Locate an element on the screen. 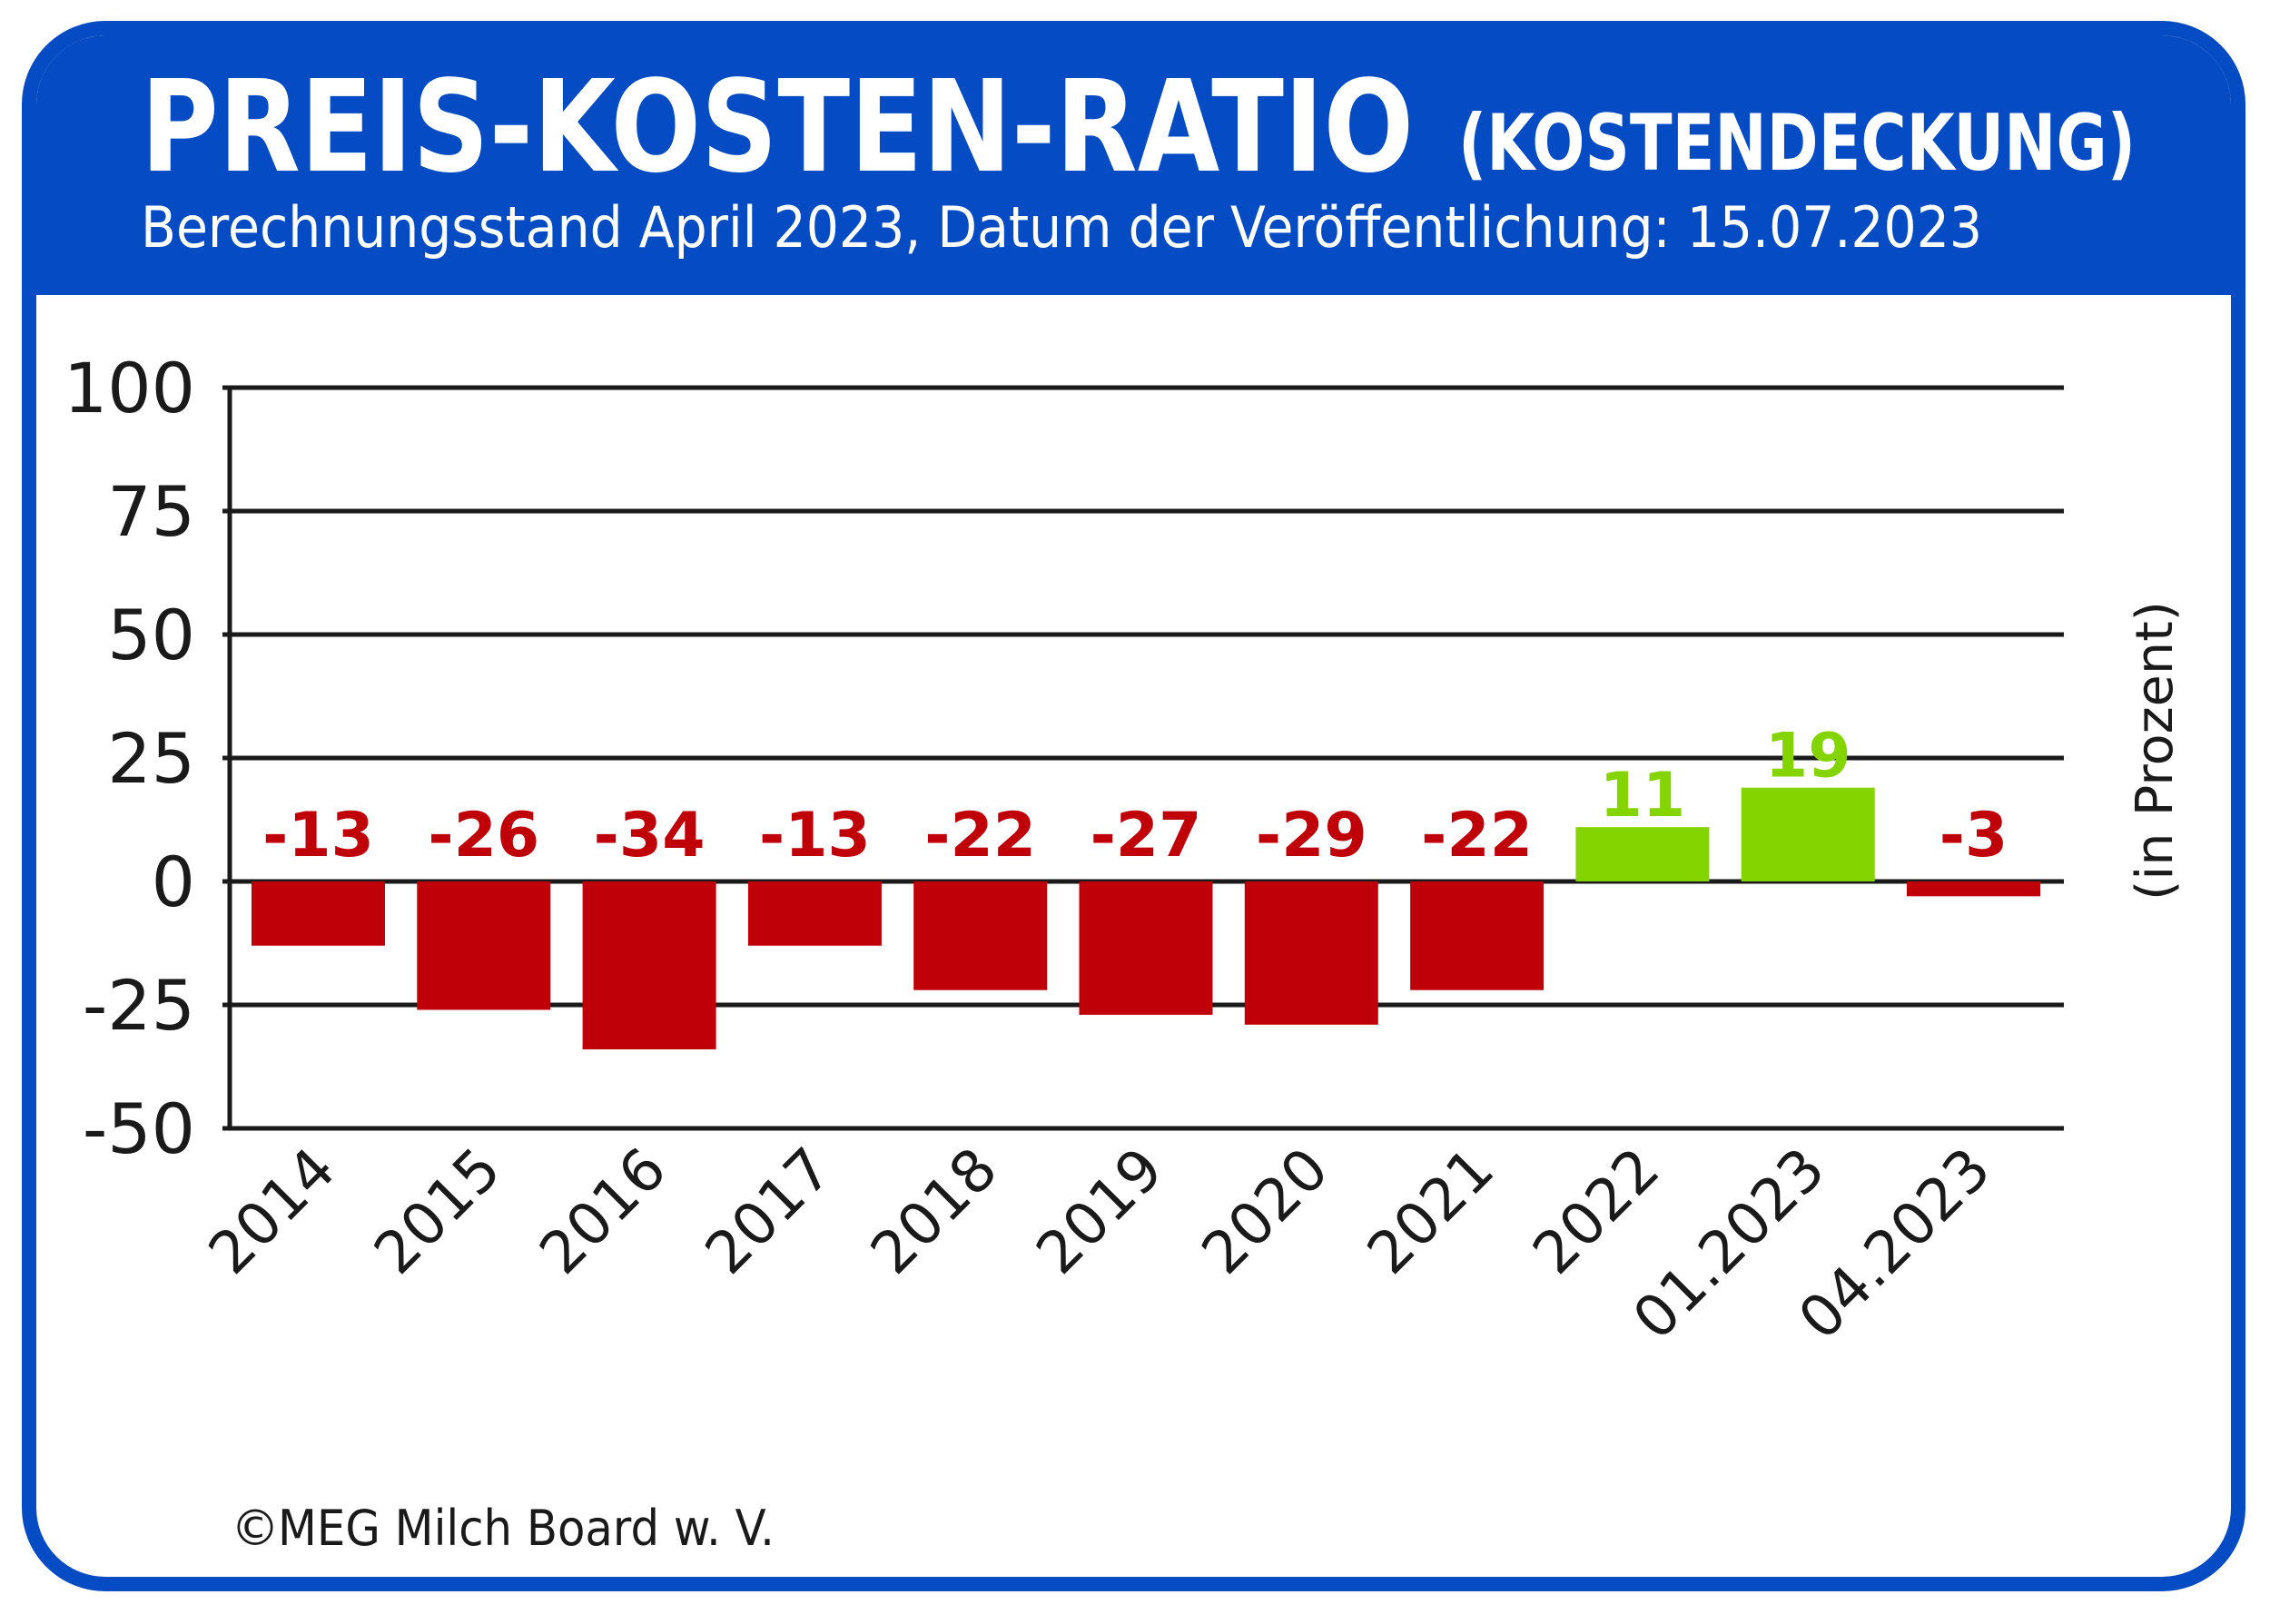 The height and width of the screenshot is (1624, 2270). x-tick-label: 2017 is located at coordinates (768, 1211).